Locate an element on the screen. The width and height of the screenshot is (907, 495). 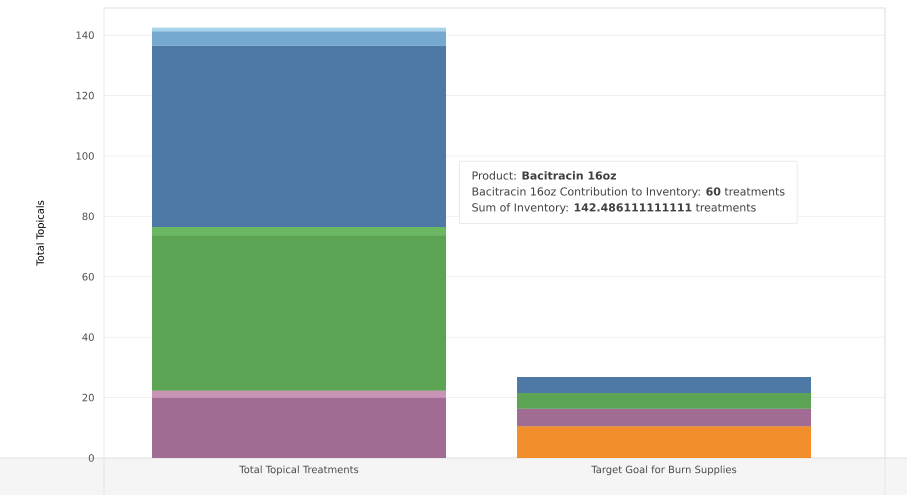
y-tick-label: 140 is located at coordinates (85, 35).